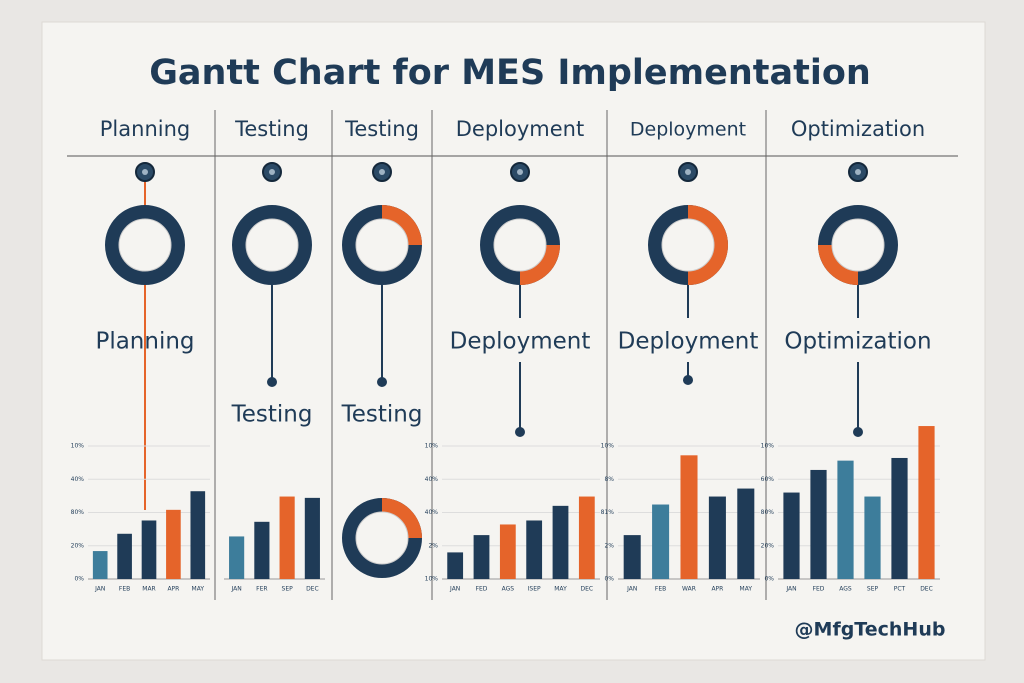 This screenshot has height=683, width=1024. What do you see at coordinates (870, 630) in the screenshot?
I see `handle: @MfgTechHub` at bounding box center [870, 630].